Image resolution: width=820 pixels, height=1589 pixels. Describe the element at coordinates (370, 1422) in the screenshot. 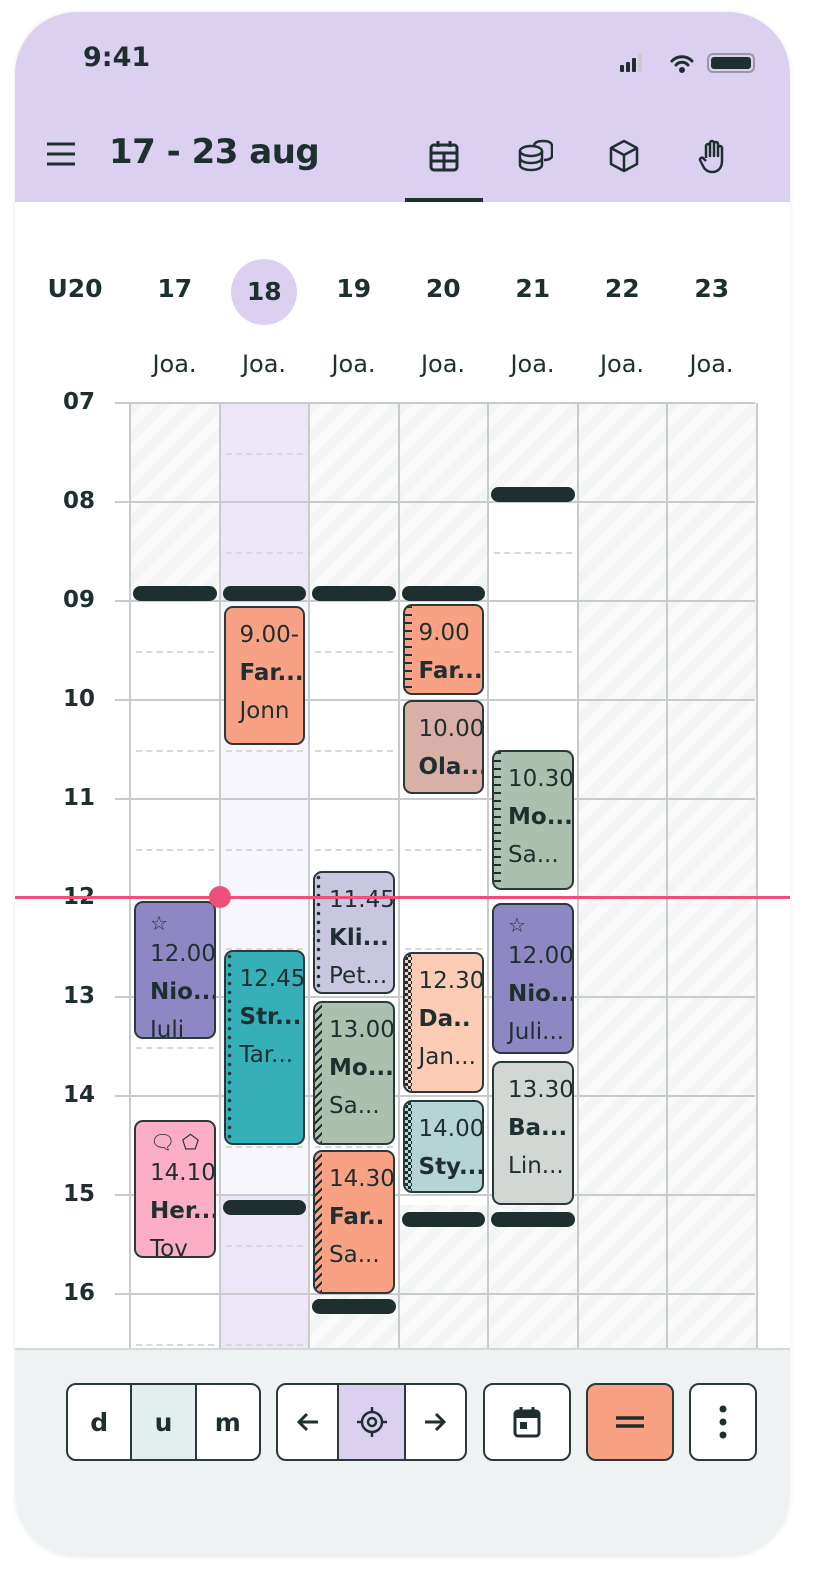

I see `today-button` at that location.